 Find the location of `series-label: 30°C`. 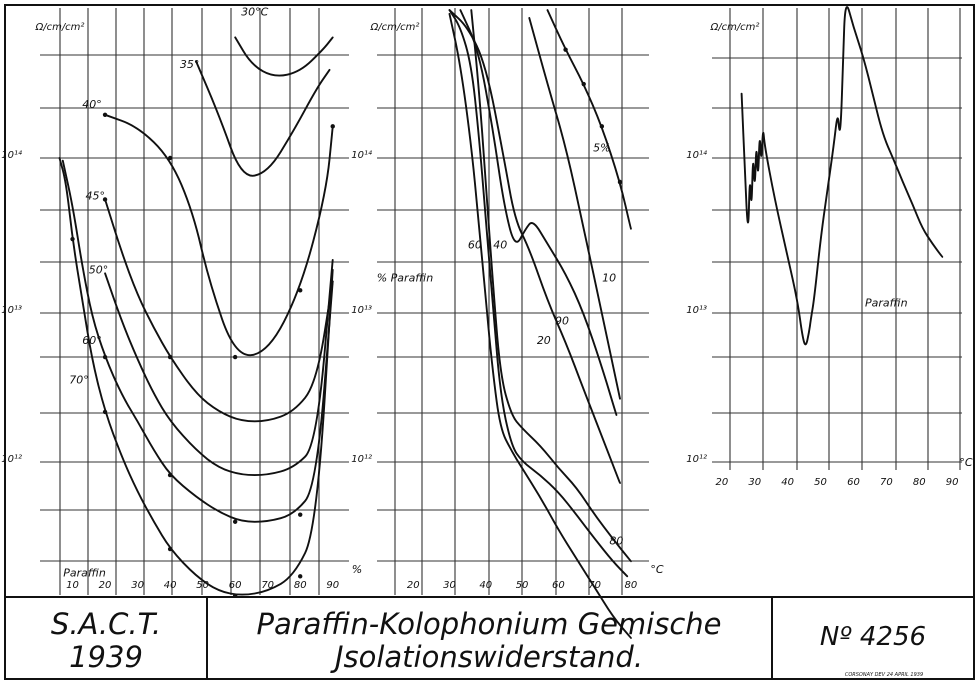

series-label: 30°C is located at coordinates (254, 12).